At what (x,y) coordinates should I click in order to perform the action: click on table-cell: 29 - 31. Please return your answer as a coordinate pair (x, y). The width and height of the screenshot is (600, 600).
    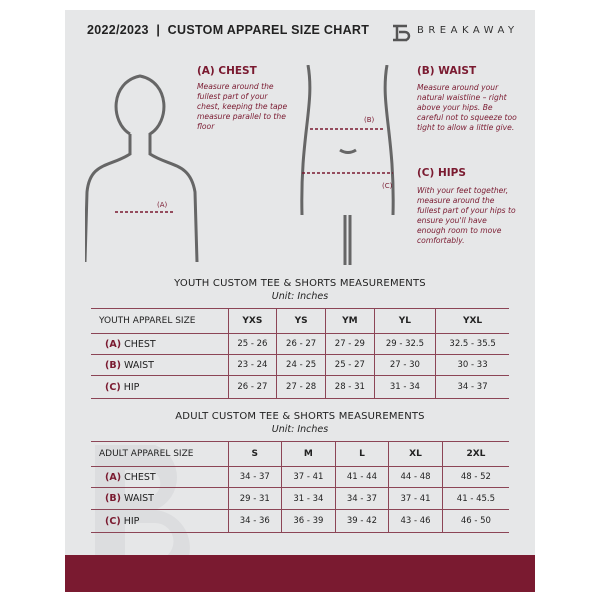
    Looking at the image, I should click on (254, 498).